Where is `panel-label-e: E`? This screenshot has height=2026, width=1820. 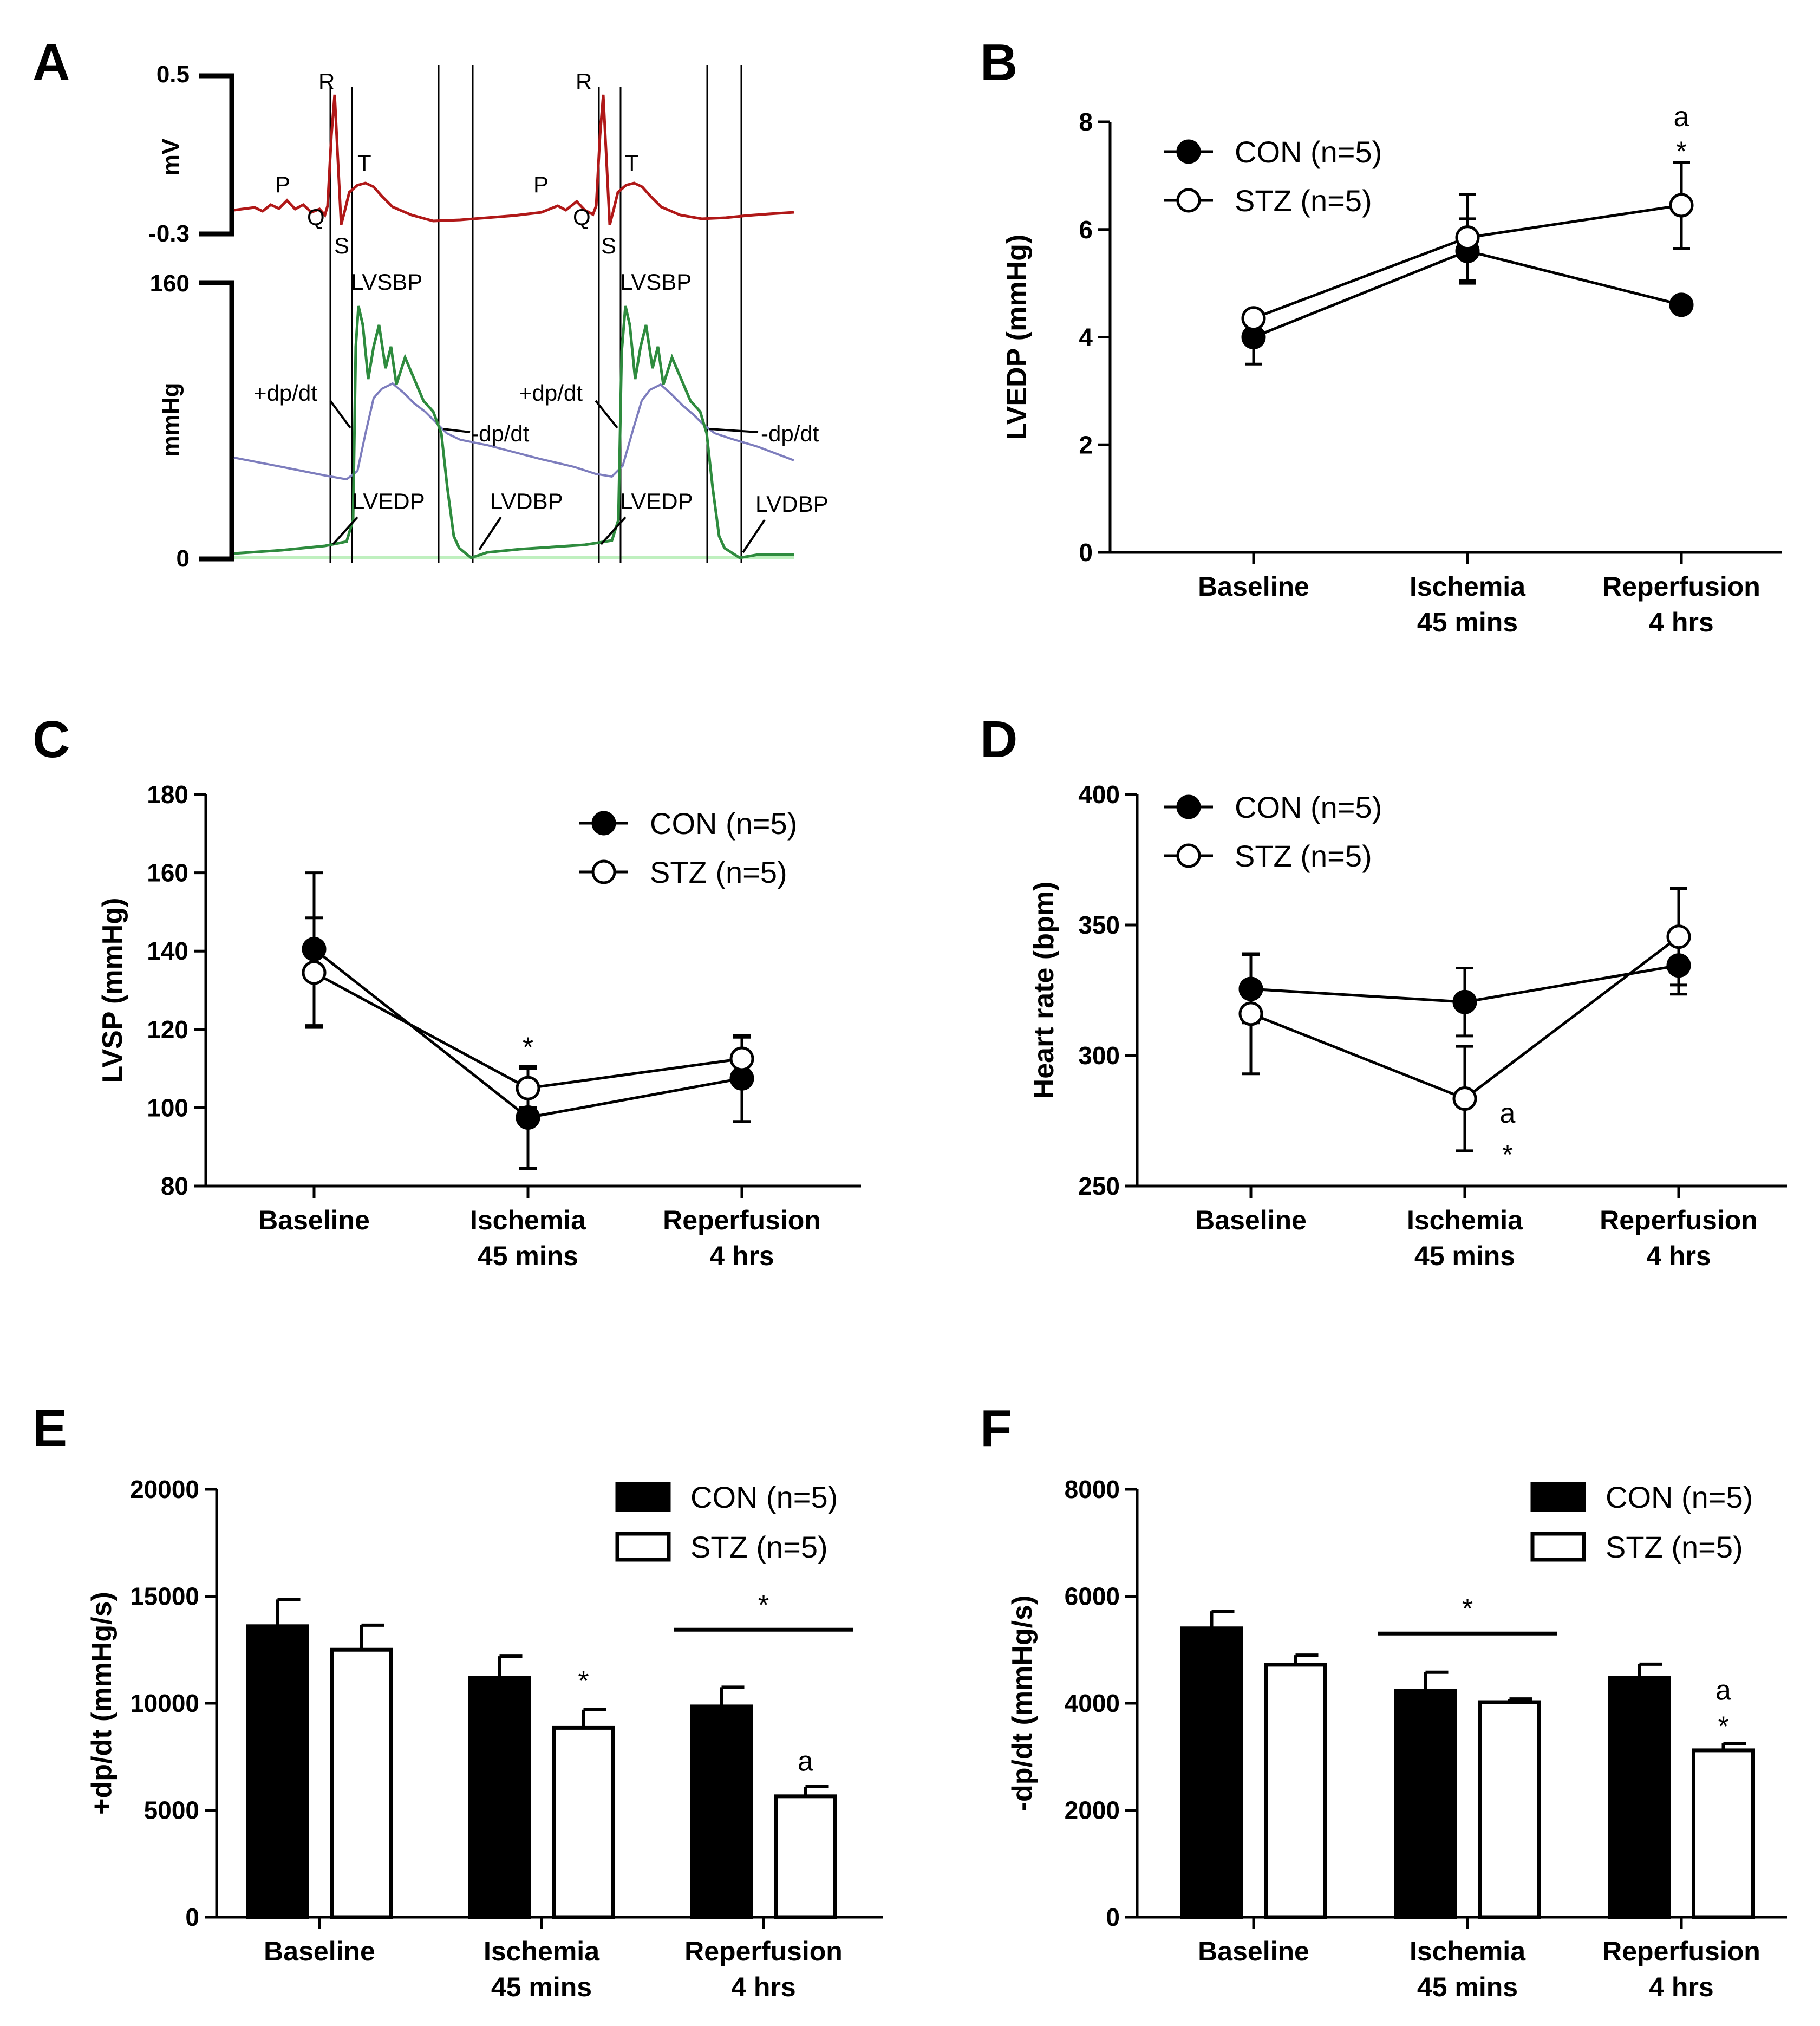 panel-label-e: E is located at coordinates (49, 1428).